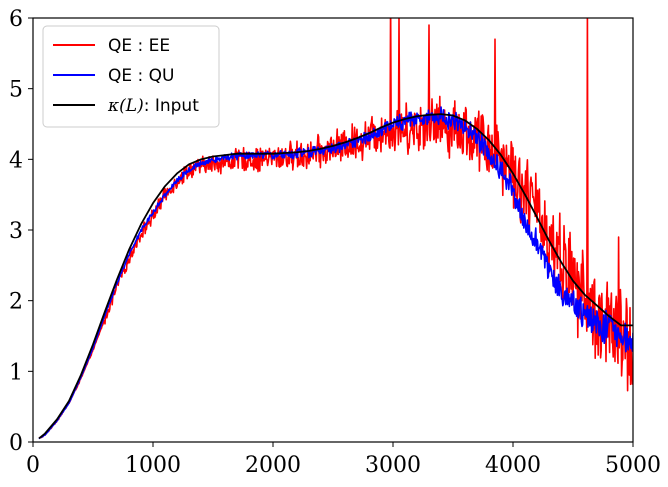 The width and height of the screenshot is (668, 487). I want to click on x-tick-label: 1000, so click(153, 465).